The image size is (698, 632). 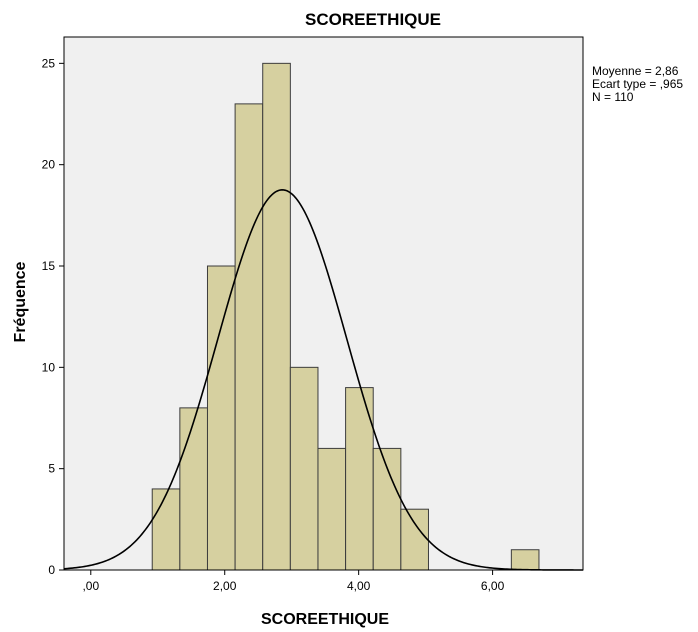 What do you see at coordinates (225, 586) in the screenshot?
I see `x-tick-label: 2,00` at bounding box center [225, 586].